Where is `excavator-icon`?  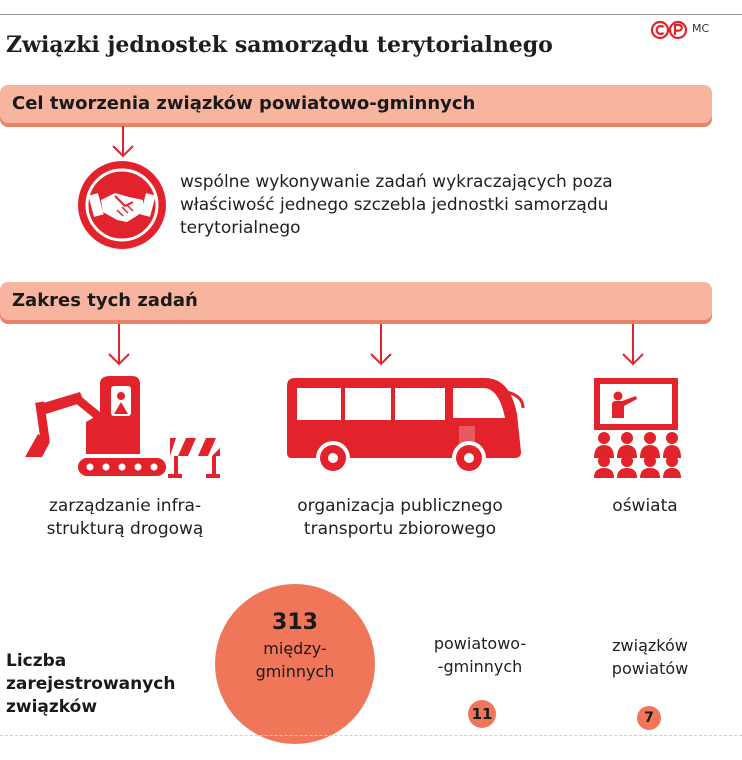
excavator-icon is located at coordinates (122, 427).